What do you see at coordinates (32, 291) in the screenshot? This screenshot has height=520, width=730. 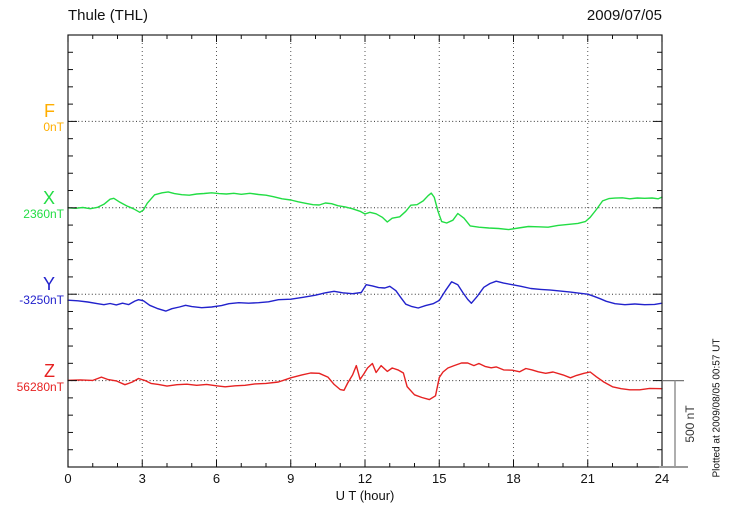 I see `channel-label-y: Y -3250nT` at bounding box center [32, 291].